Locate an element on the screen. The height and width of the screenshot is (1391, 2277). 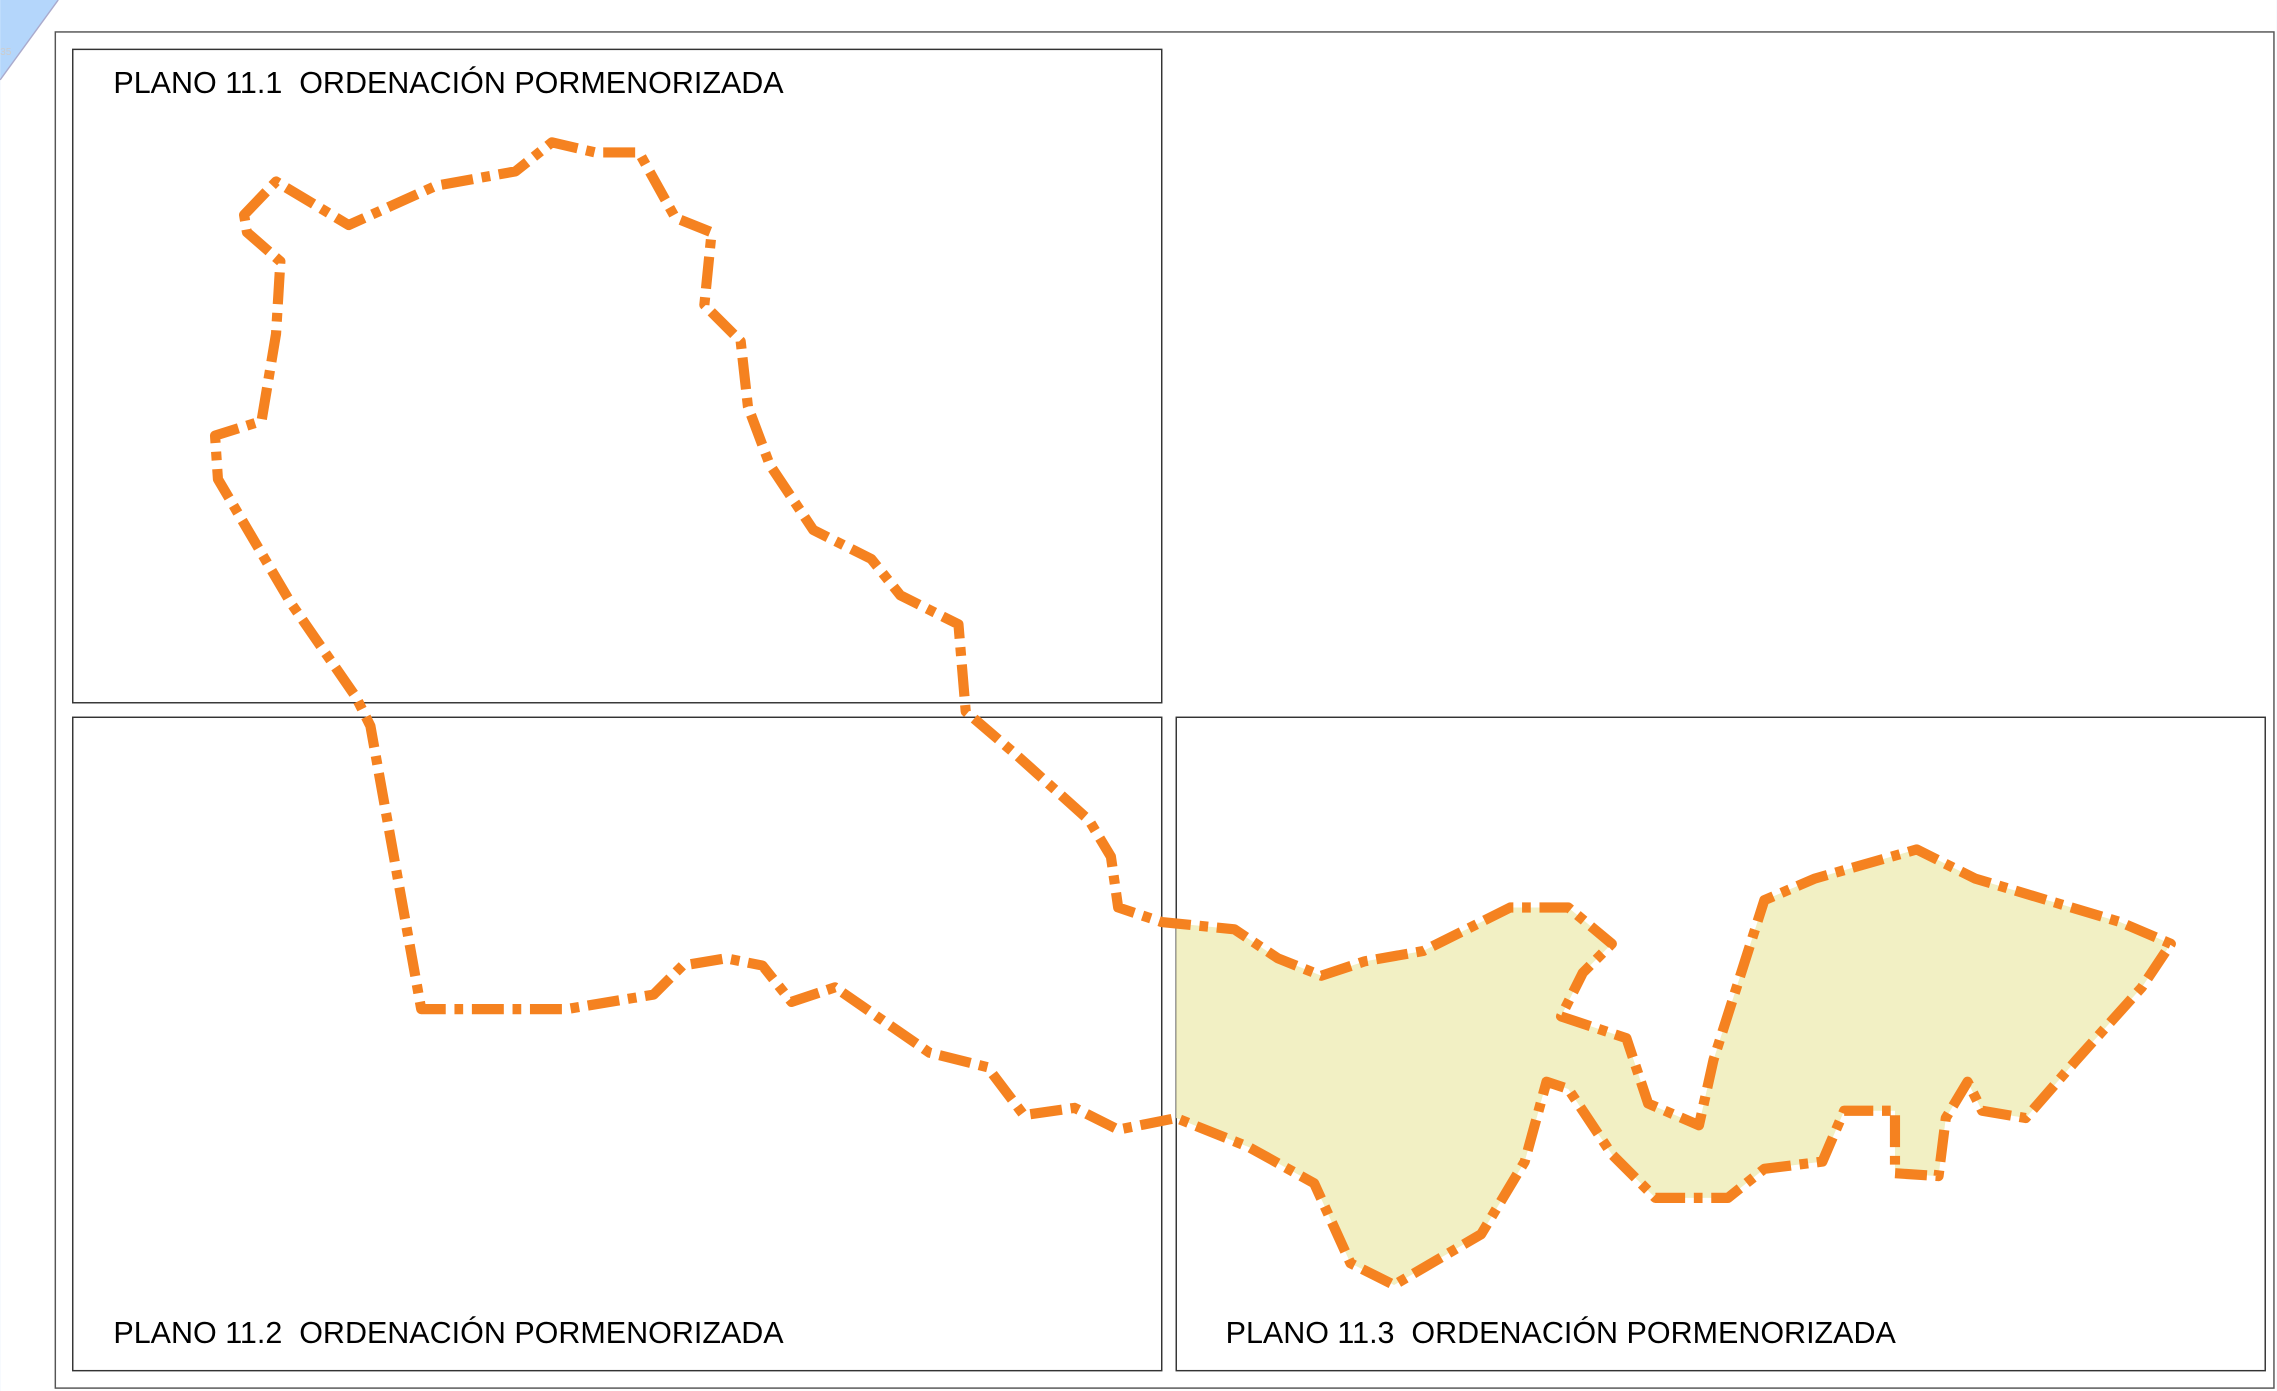
panel-label: PLANO 11.1 ORDENACIÓN PORMENORIZADA is located at coordinates (448, 82).